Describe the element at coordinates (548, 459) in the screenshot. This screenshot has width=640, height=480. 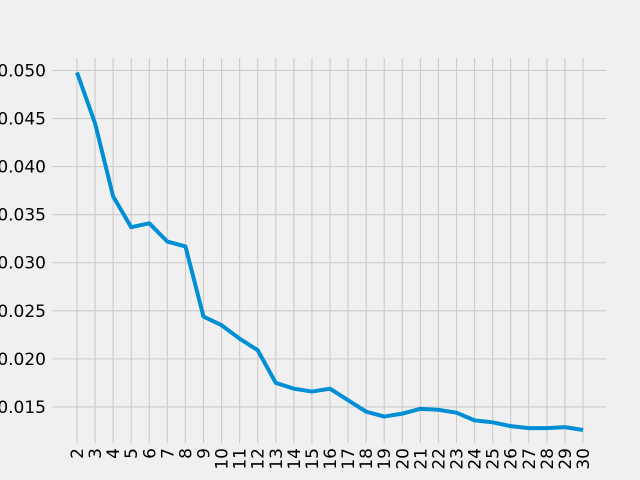
I see `x-tick-label: 28` at that location.